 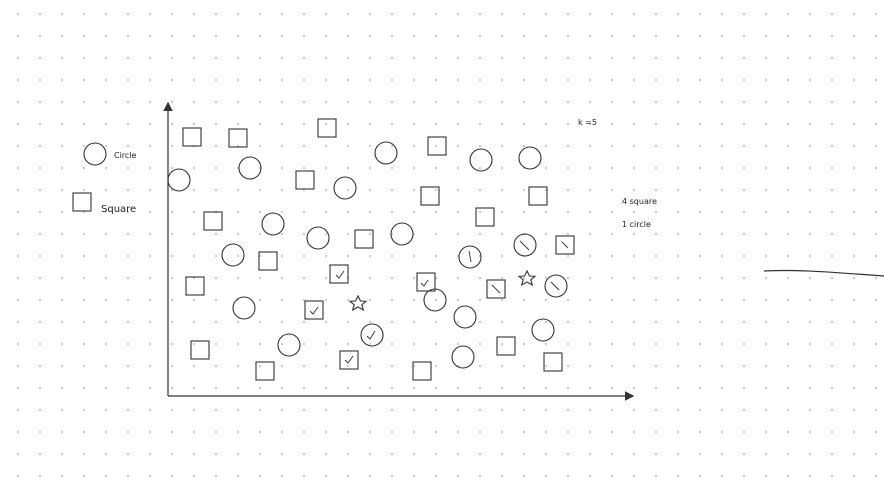 What do you see at coordinates (823, 273) in the screenshot?
I see `freehand-stroke` at bounding box center [823, 273].